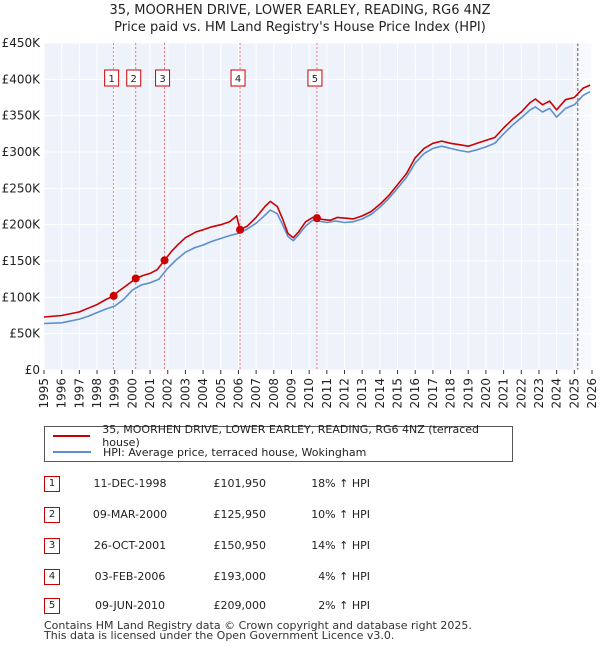  Describe the element at coordinates (130, 545) in the screenshot. I see `sale-date: 26-OCT-2001` at that location.